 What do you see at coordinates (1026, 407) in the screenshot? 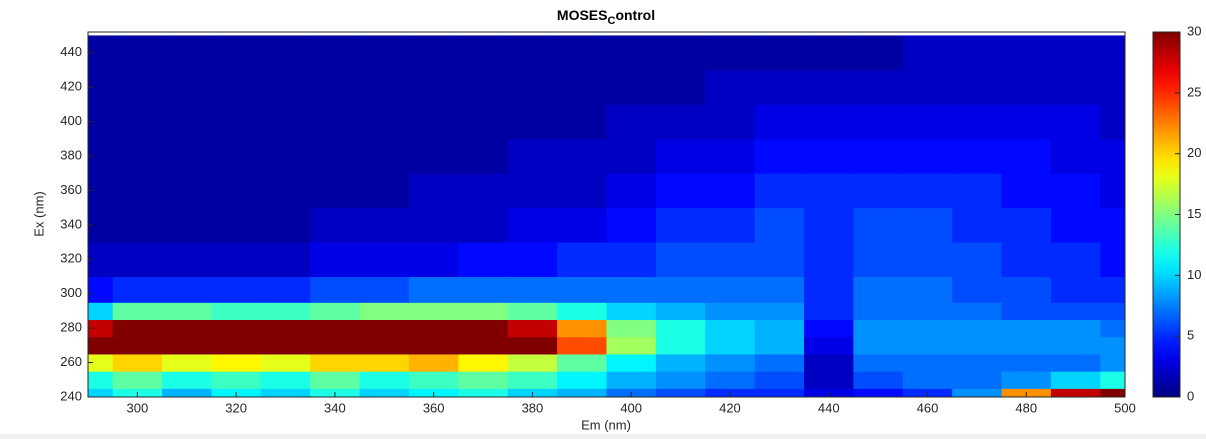
I see `x-tick-label: 480` at bounding box center [1026, 407].